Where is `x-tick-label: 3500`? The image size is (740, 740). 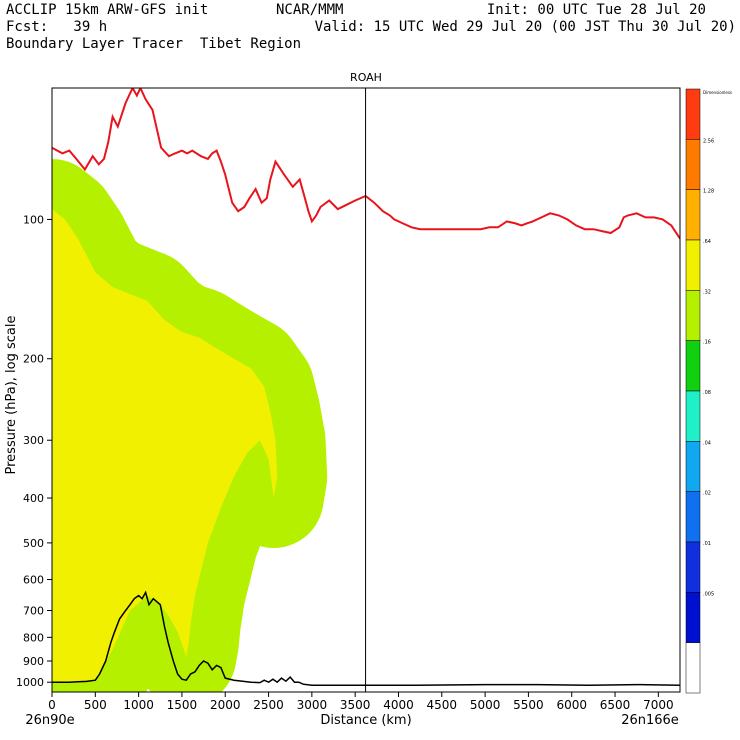 x-tick-label: 3500 is located at coordinates (355, 705).